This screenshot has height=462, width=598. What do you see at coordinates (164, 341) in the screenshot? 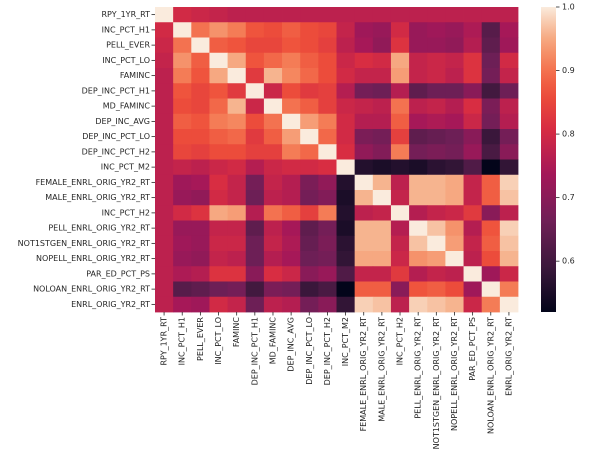
I see `x-tick-label: RPY_1YR_RT` at bounding box center [164, 341].